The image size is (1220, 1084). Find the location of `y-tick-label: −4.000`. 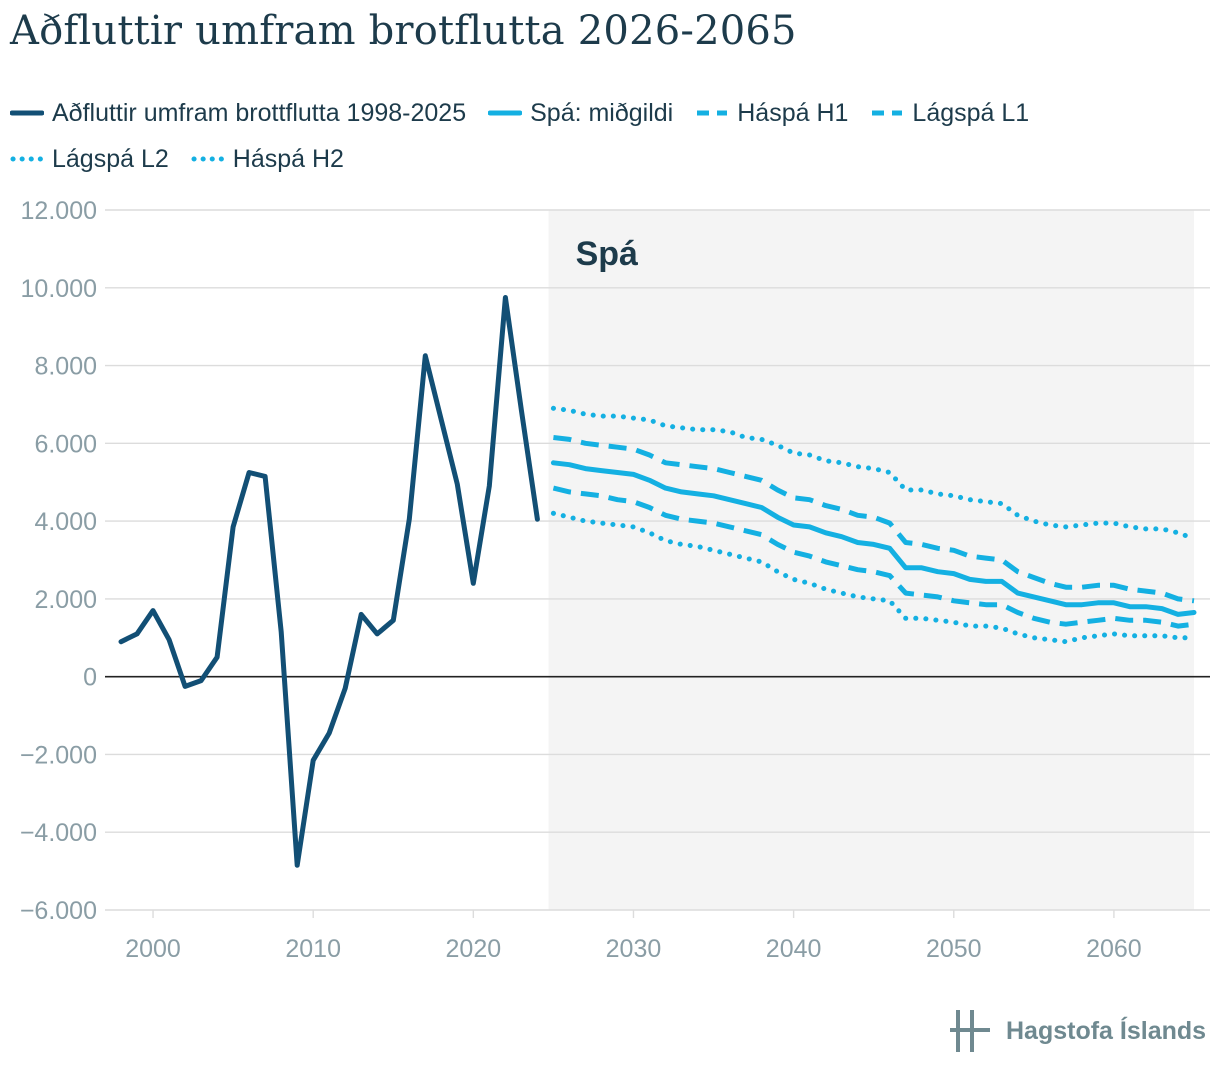

y-tick-label: −4.000 is located at coordinates (58, 833).